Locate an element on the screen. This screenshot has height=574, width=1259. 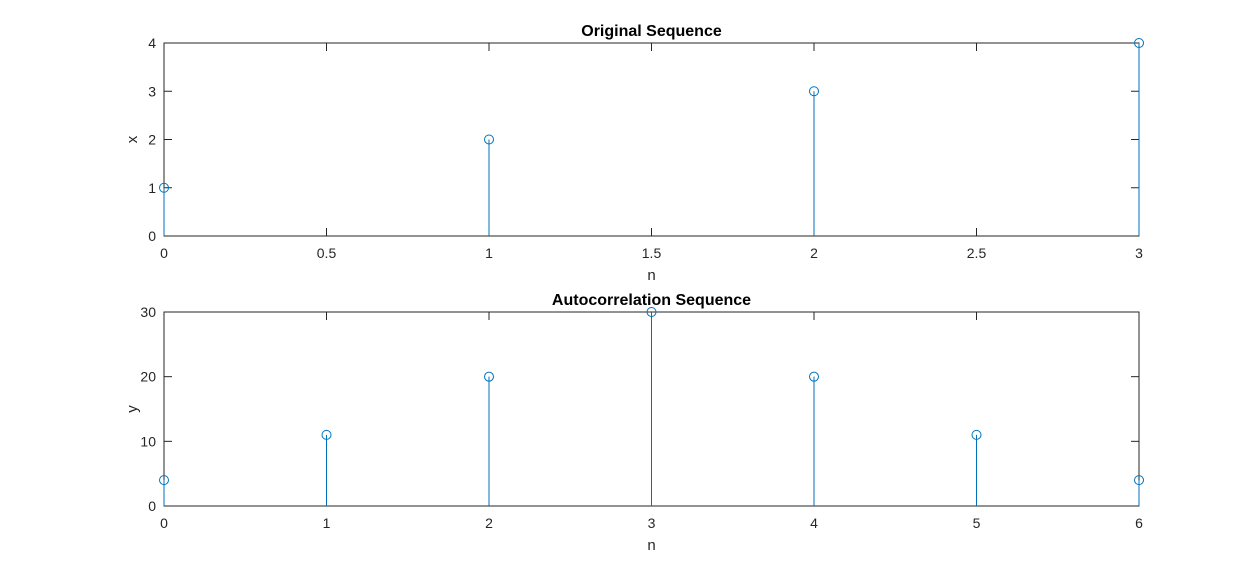
x-tick-label: 2.5 is located at coordinates (977, 253).